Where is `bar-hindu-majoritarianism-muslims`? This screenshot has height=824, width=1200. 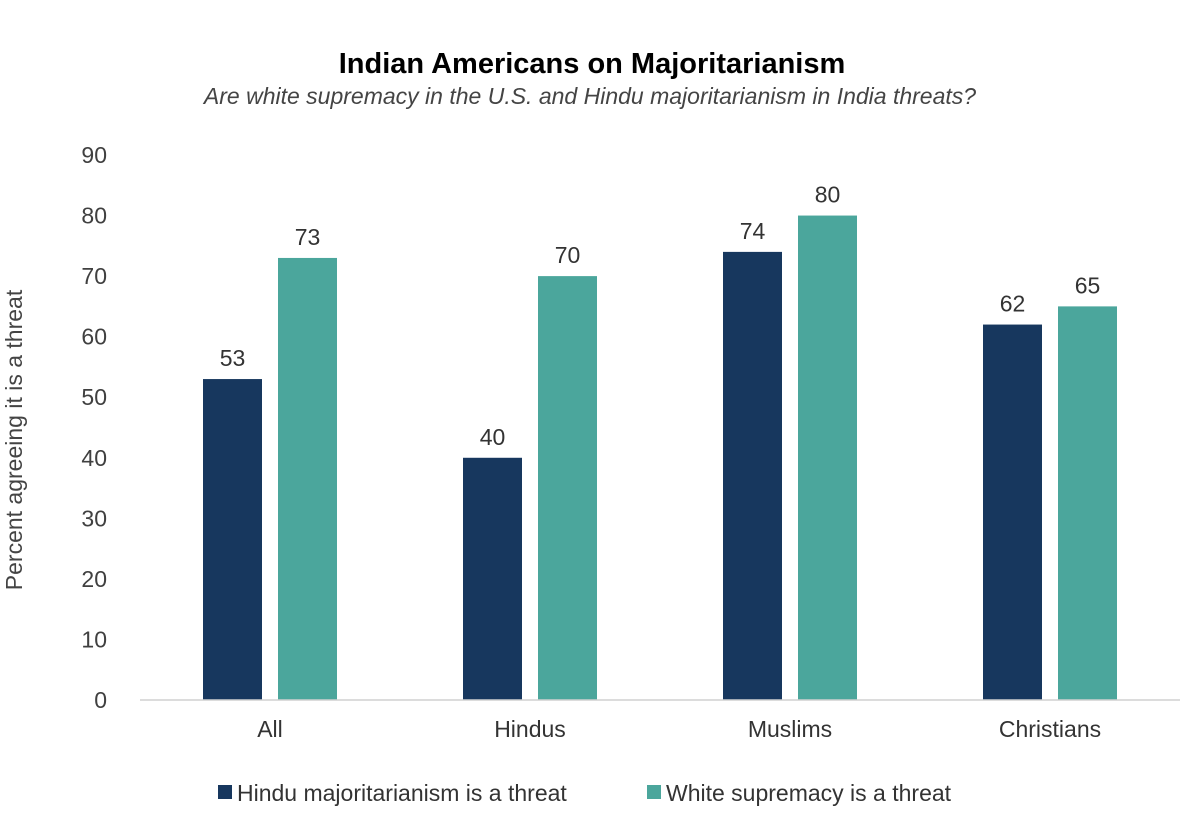
bar-hindu-majoritarianism-muslims is located at coordinates (752, 475).